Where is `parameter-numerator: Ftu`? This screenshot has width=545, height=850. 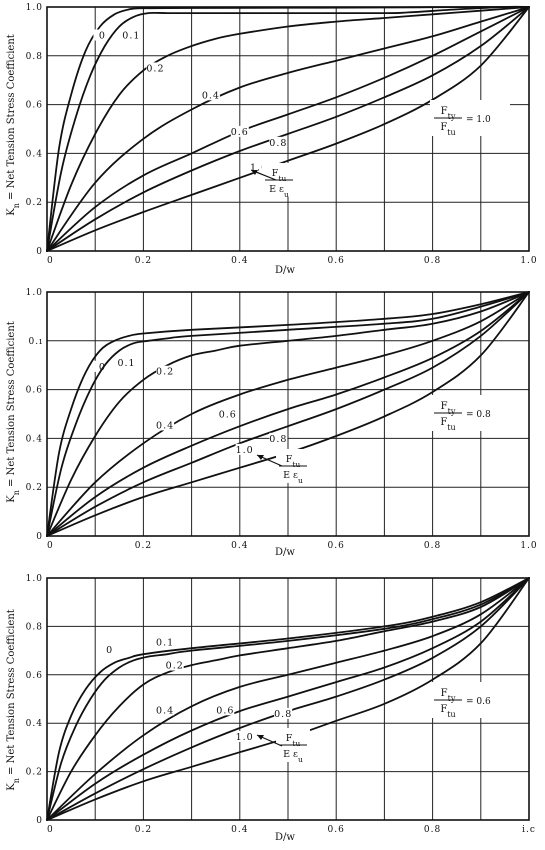 parameter-numerator: Ftu is located at coordinates (279, 175).